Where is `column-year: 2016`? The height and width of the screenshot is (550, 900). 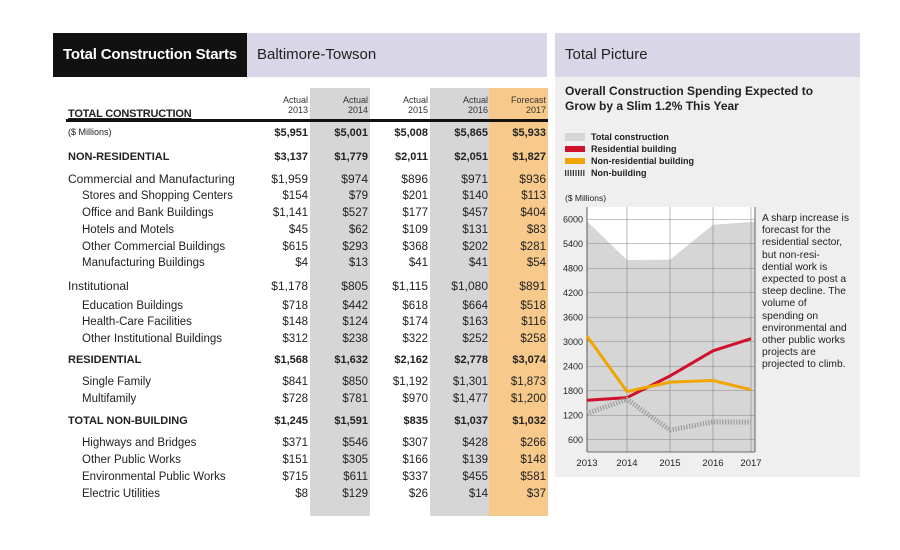 column-year: 2016 is located at coordinates (477, 110).